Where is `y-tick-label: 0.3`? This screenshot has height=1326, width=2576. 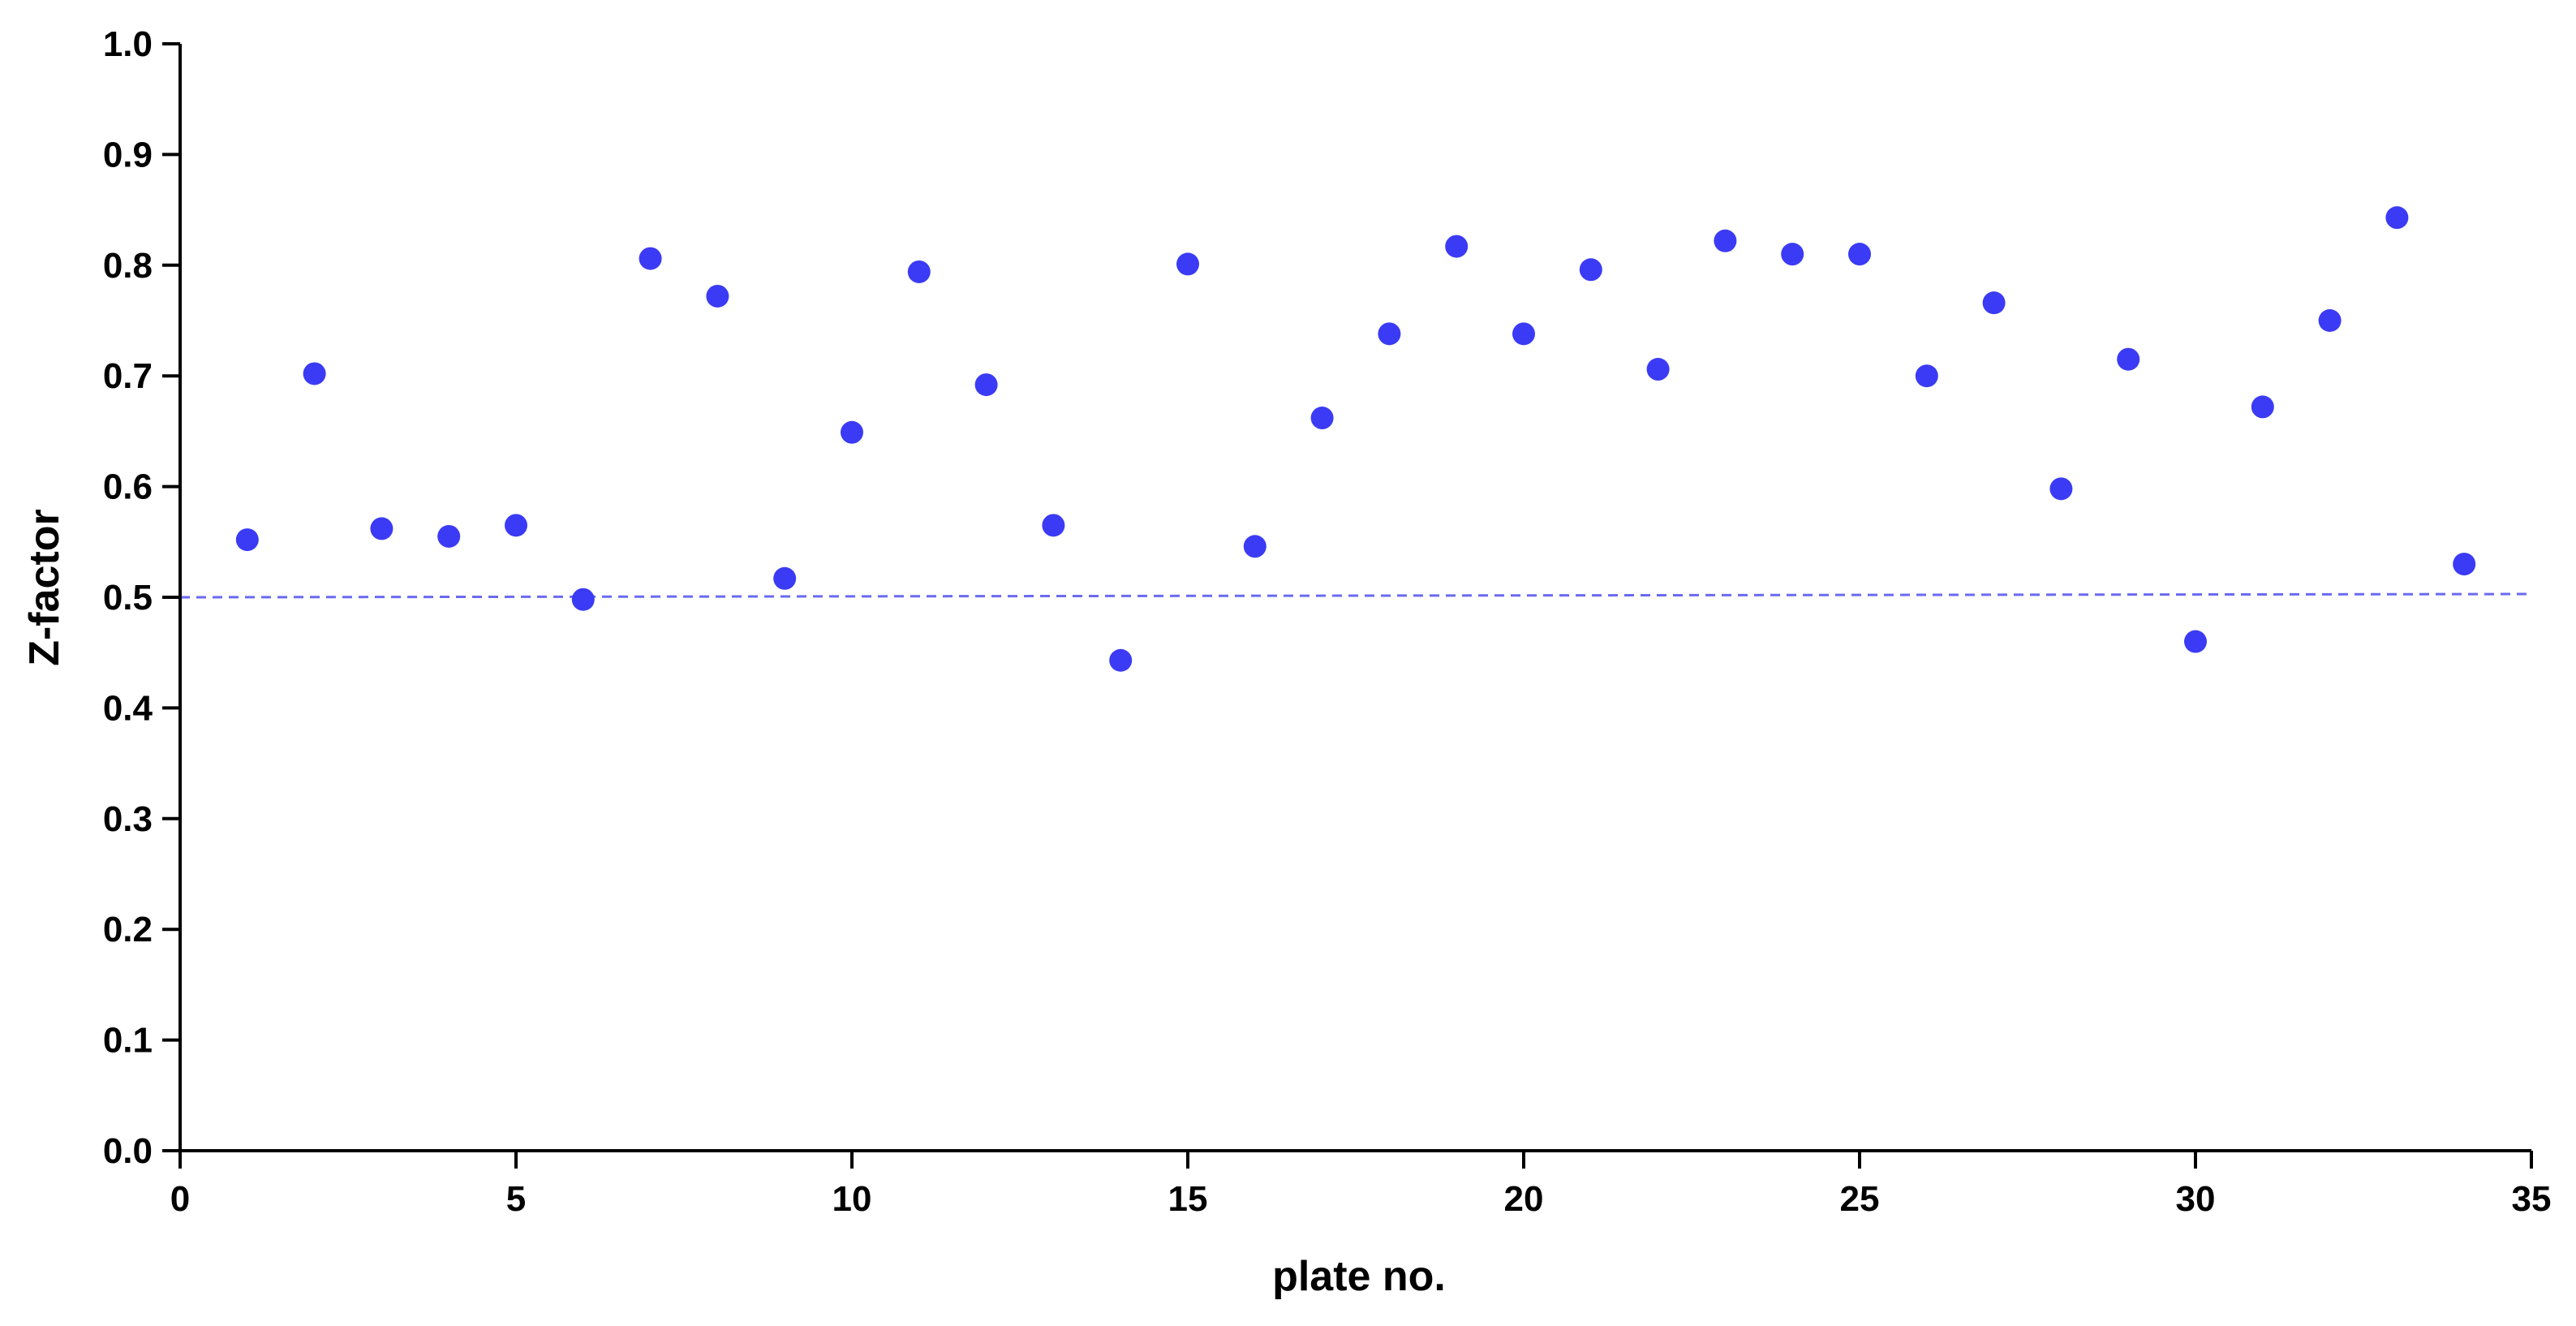
y-tick-label: 0.3 is located at coordinates (128, 819).